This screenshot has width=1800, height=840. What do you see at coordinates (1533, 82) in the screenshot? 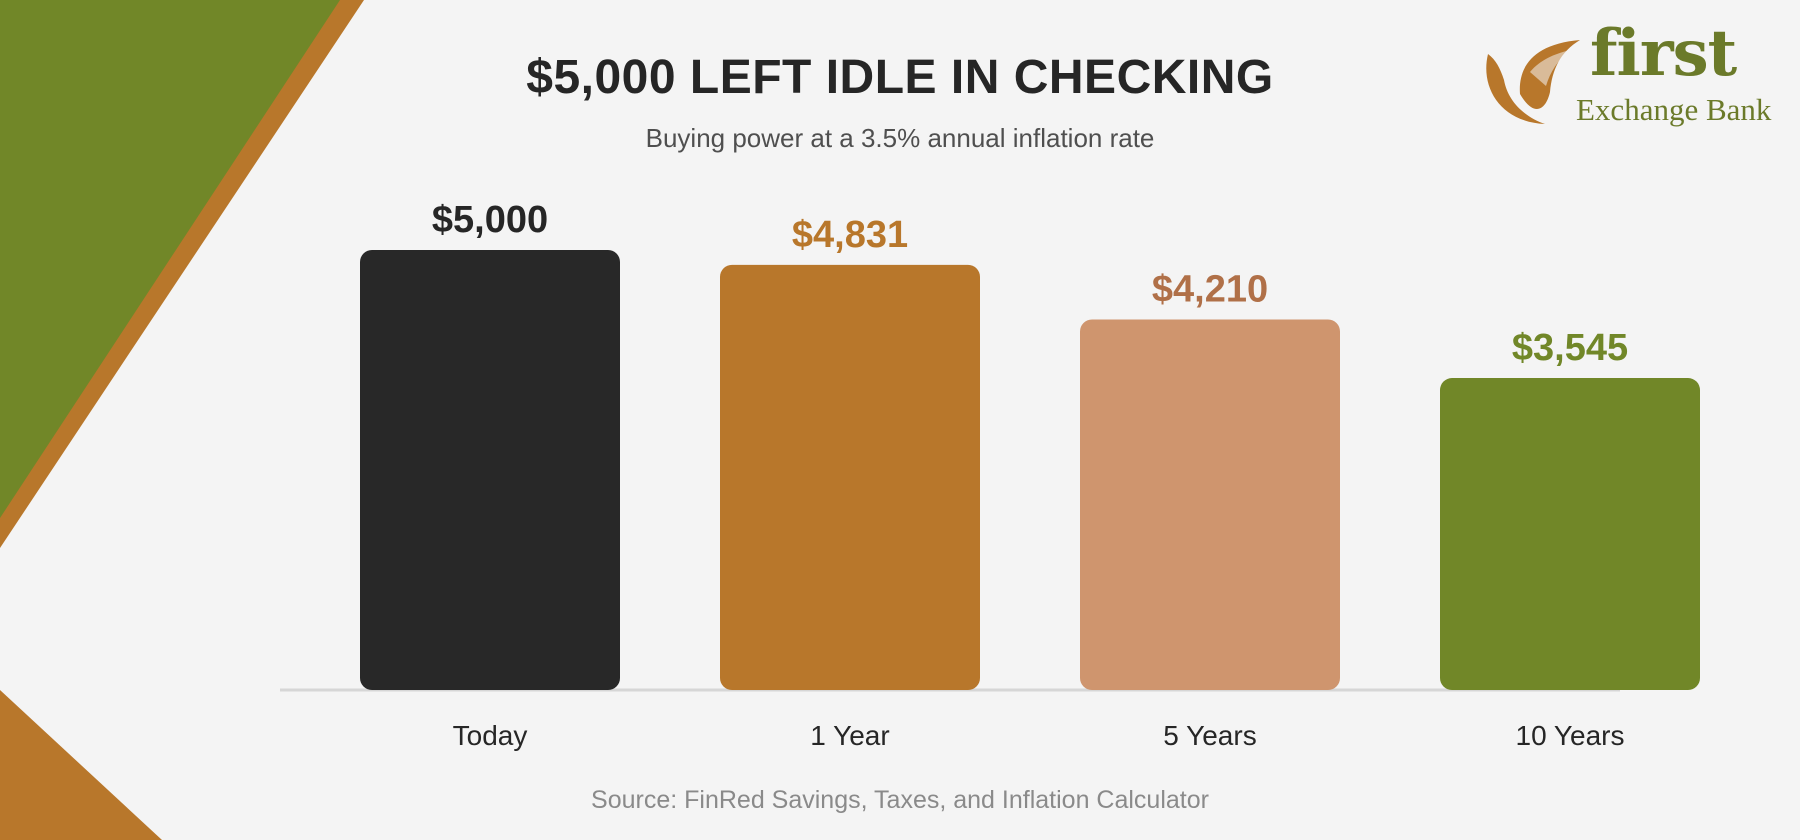
I see `leaf-icon` at bounding box center [1533, 82].